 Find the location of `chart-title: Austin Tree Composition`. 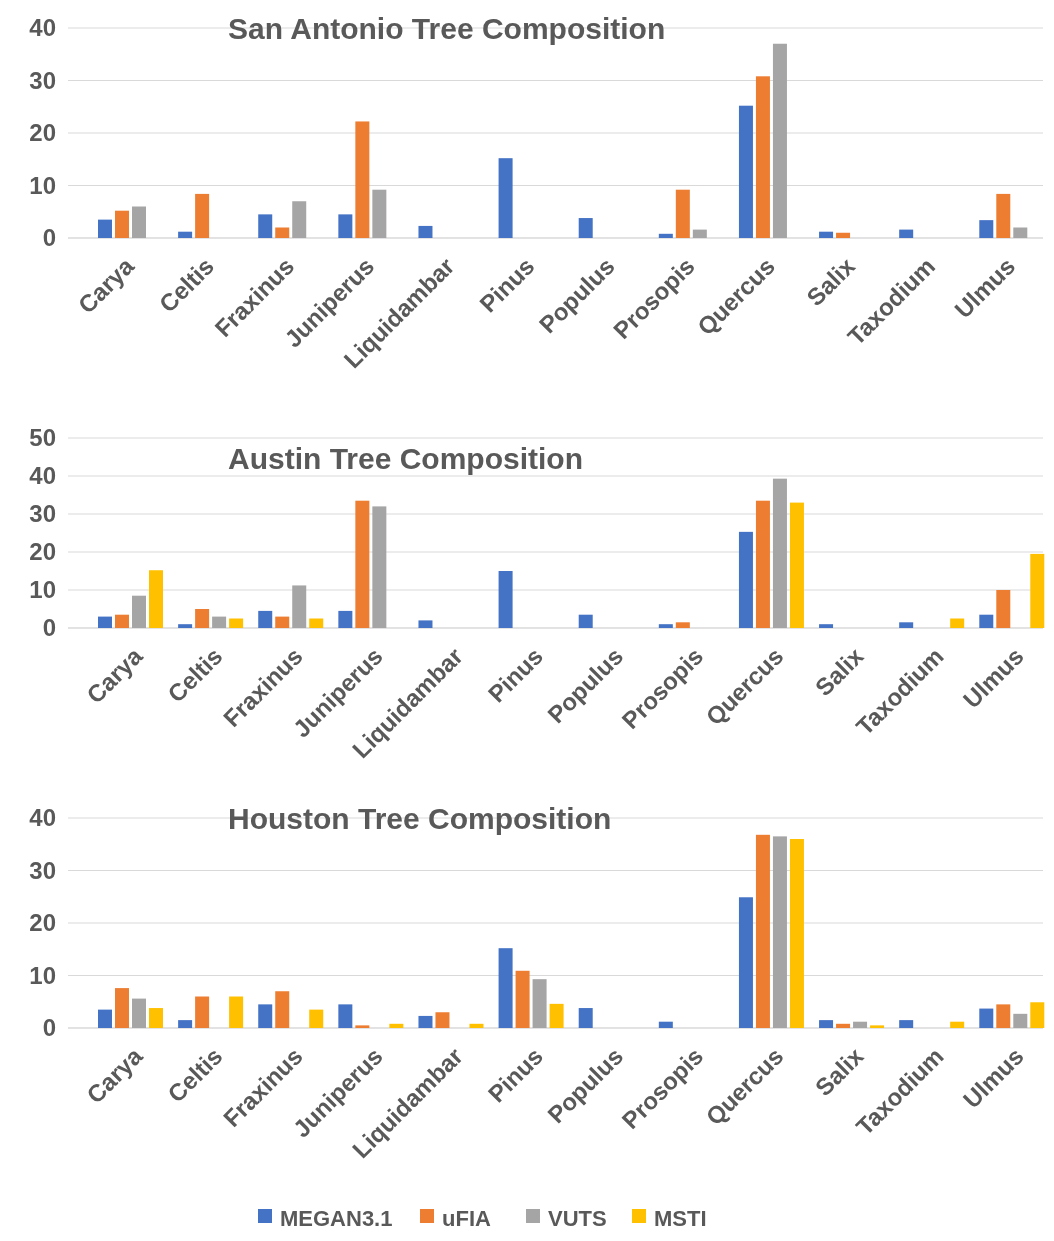

chart-title: Austin Tree Composition is located at coordinates (406, 458).